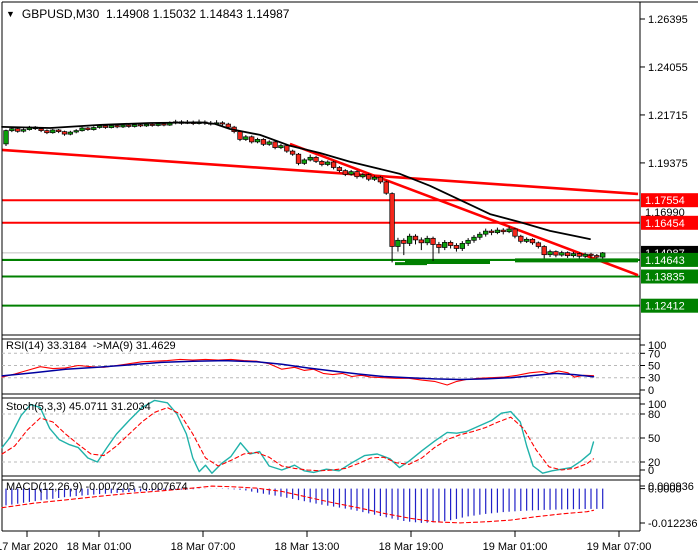 Image resolution: width=700 pixels, height=560 pixels. Describe the element at coordinates (665, 277) in the screenshot. I see `price-badge-text: 1.13835` at that location.